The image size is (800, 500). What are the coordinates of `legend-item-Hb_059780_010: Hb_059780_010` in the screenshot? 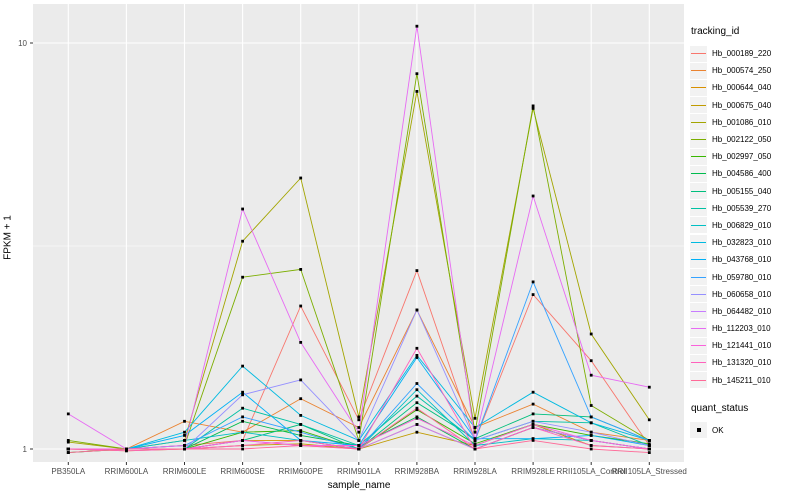 It's located at (745, 277).